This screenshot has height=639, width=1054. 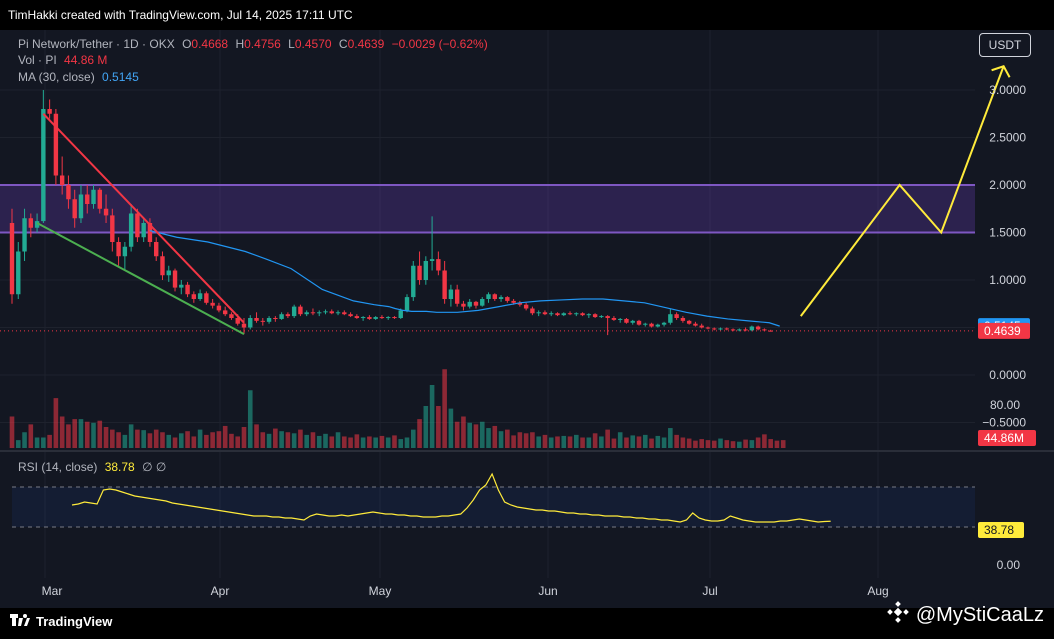 What do you see at coordinates (493, 507) in the screenshot?
I see `rsi-band` at bounding box center [493, 507].